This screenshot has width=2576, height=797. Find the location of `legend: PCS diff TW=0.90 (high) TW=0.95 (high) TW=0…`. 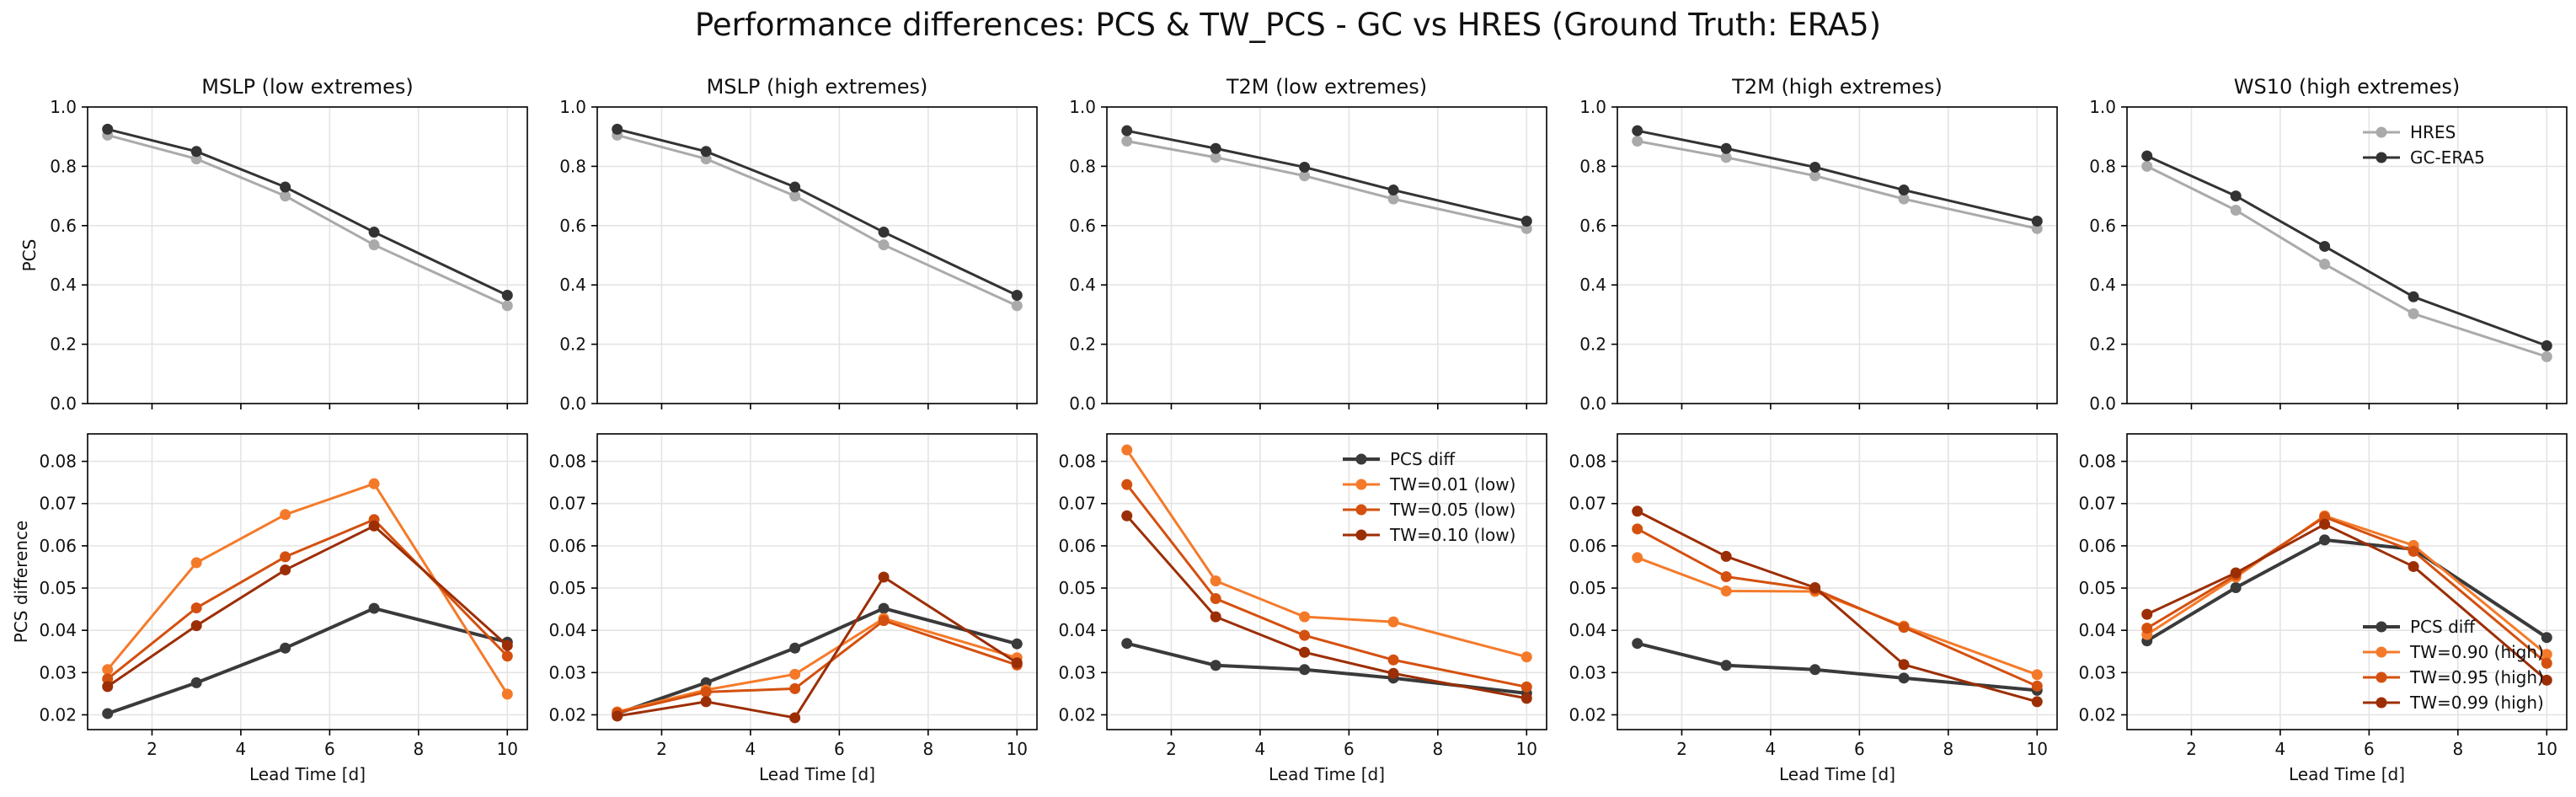

legend: PCS diff TW=0.90 (high) TW=0.95 (high) TW=0… is located at coordinates (2453, 665).